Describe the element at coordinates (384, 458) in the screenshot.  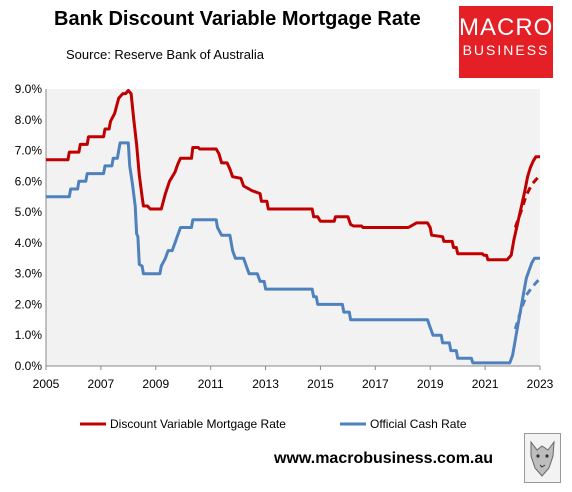
I see `footer-url: www.macrobusiness.com.au` at that location.